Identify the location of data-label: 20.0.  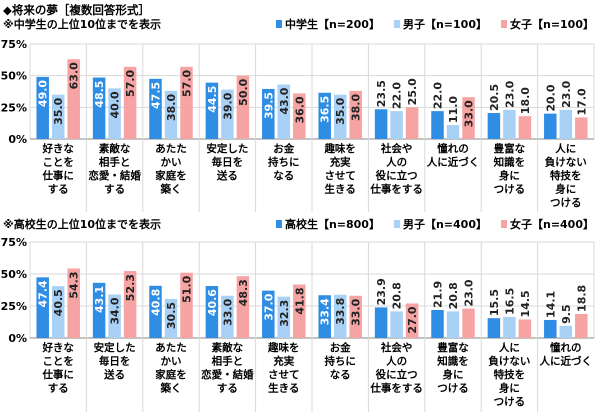
(550, 97).